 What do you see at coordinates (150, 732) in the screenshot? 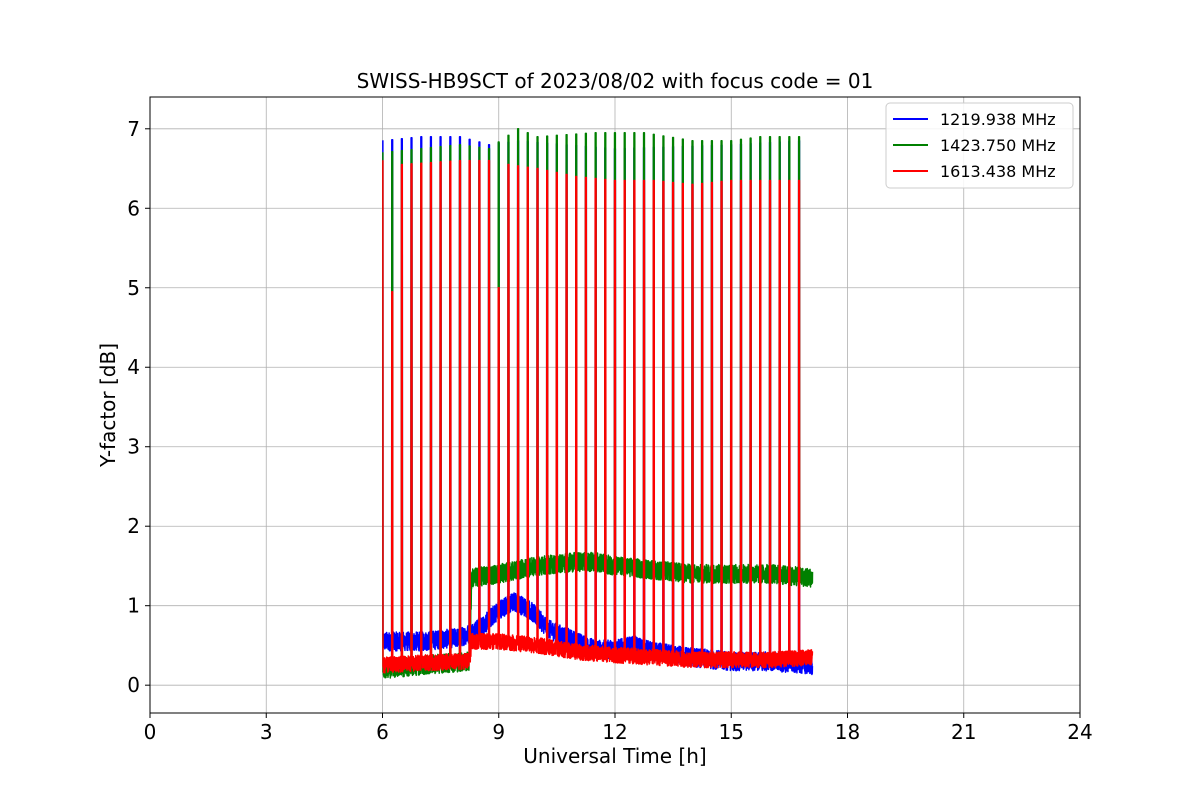
I see `x-tick-label: 0` at bounding box center [150, 732].